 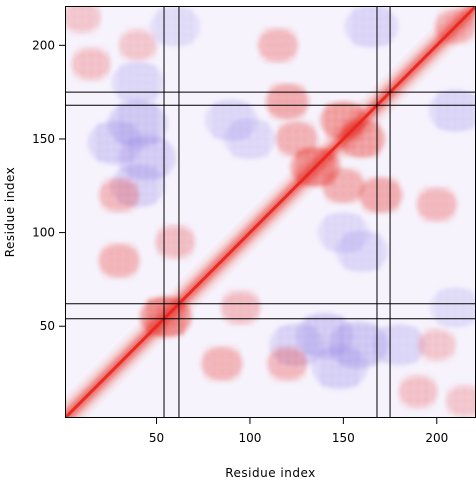 What do you see at coordinates (343, 438) in the screenshot?
I see `x-tick-label: 150` at bounding box center [343, 438].